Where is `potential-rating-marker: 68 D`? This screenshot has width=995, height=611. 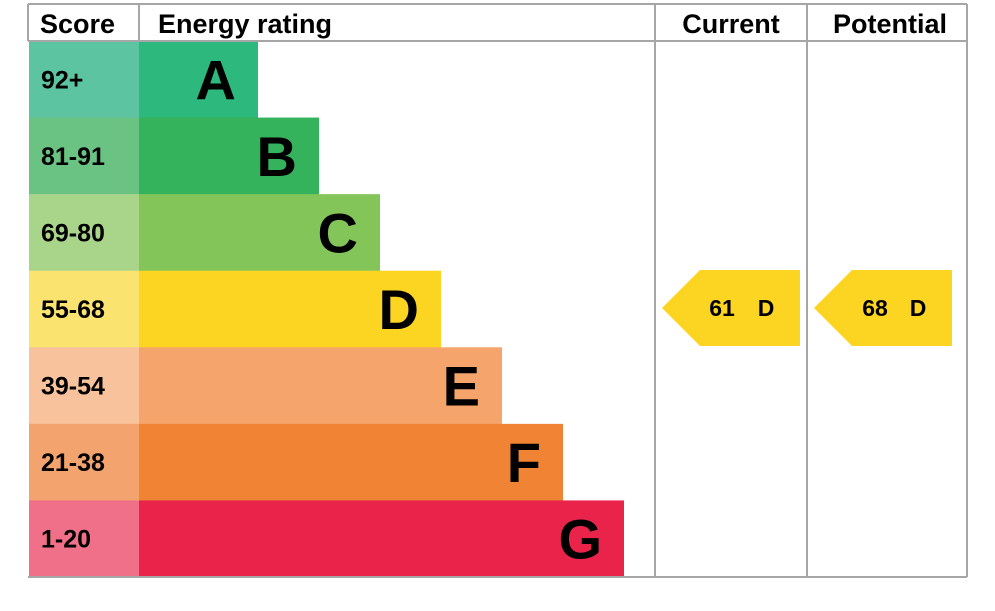 potential-rating-marker: 68 D is located at coordinates (883, 308).